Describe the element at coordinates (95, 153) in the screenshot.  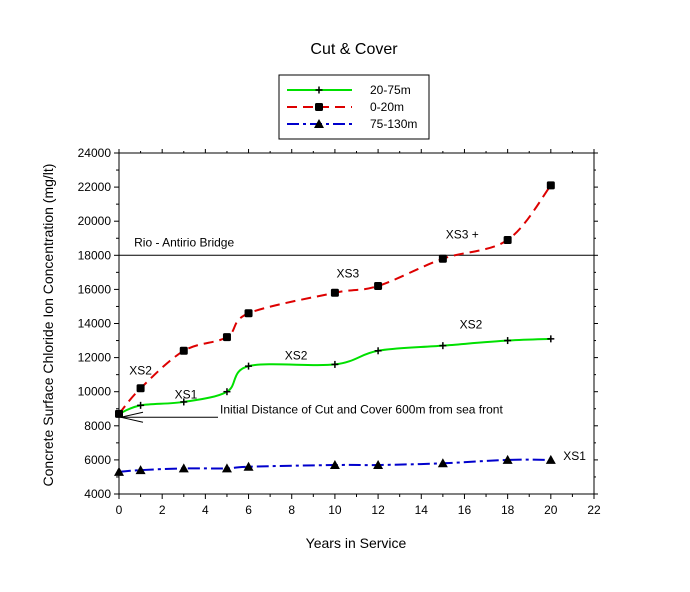
I see `y-tick-label: 24000` at that location.